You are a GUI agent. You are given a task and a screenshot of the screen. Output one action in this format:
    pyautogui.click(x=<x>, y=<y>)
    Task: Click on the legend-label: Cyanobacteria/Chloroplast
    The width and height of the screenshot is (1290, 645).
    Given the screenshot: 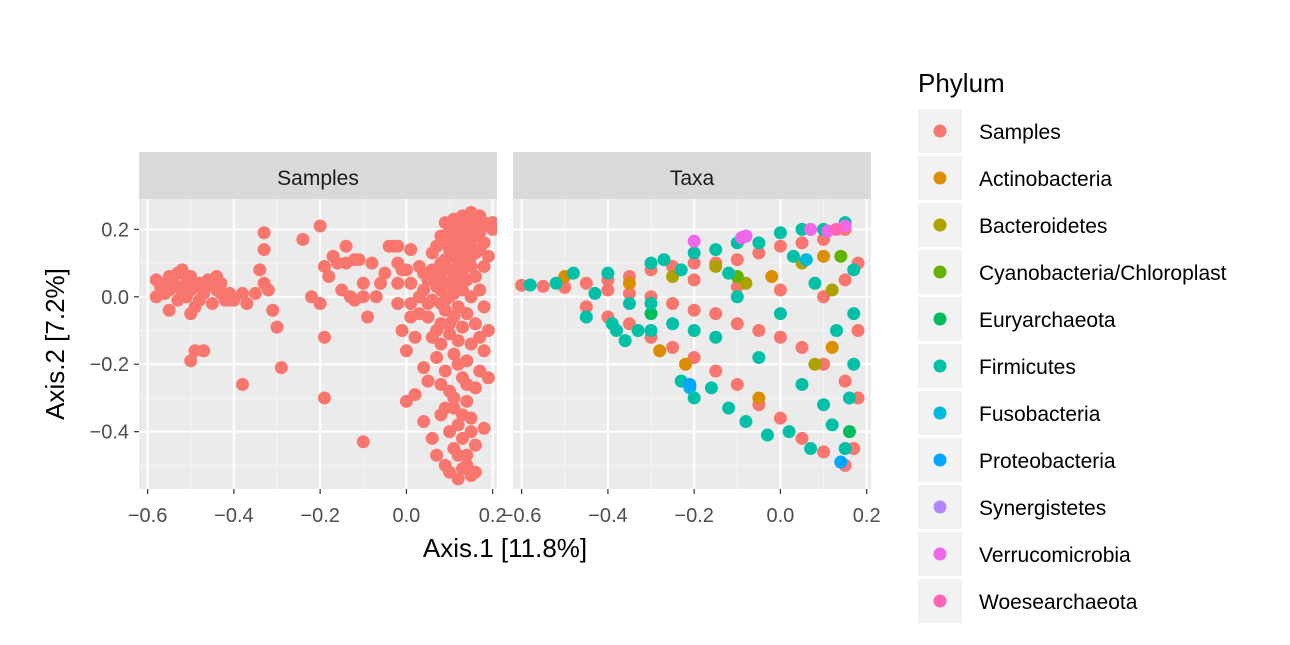 What is the action you would take?
    pyautogui.click(x=1103, y=273)
    